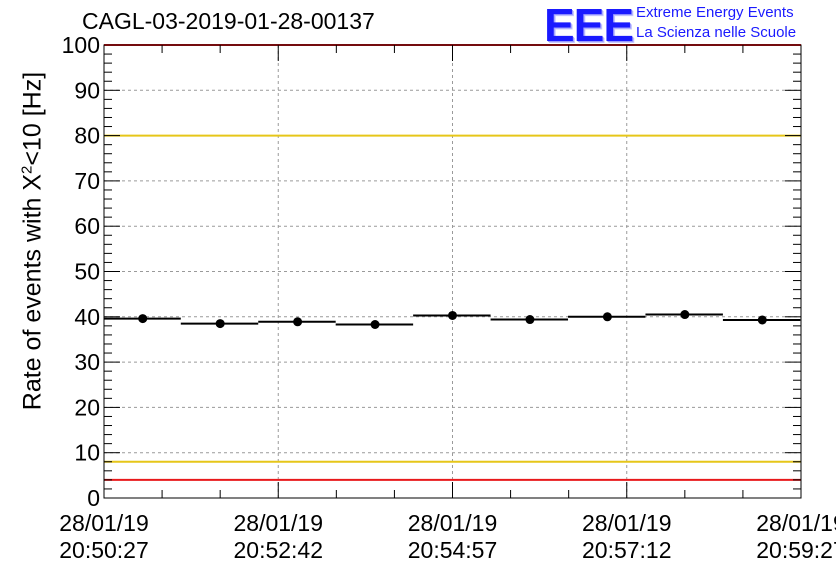  I want to click on y-tick-label: 30, so click(87, 362).